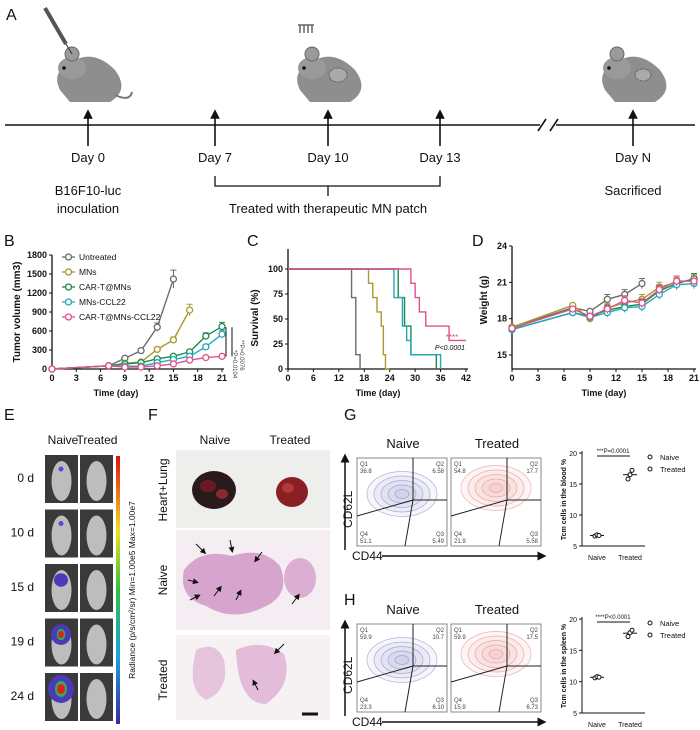 The height and width of the screenshot is (730, 700). What do you see at coordinates (563, 378) in the screenshot?
I see `x-tick-label: 6` at bounding box center [563, 378].